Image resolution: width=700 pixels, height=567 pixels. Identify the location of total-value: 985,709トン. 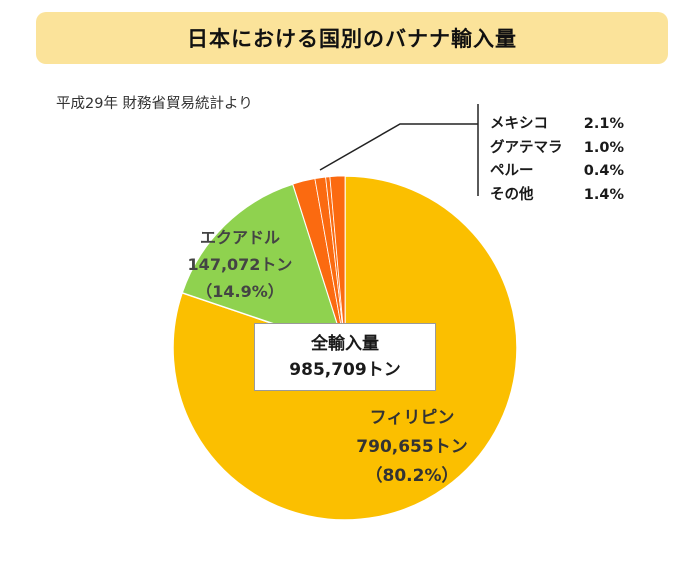
(345, 370).